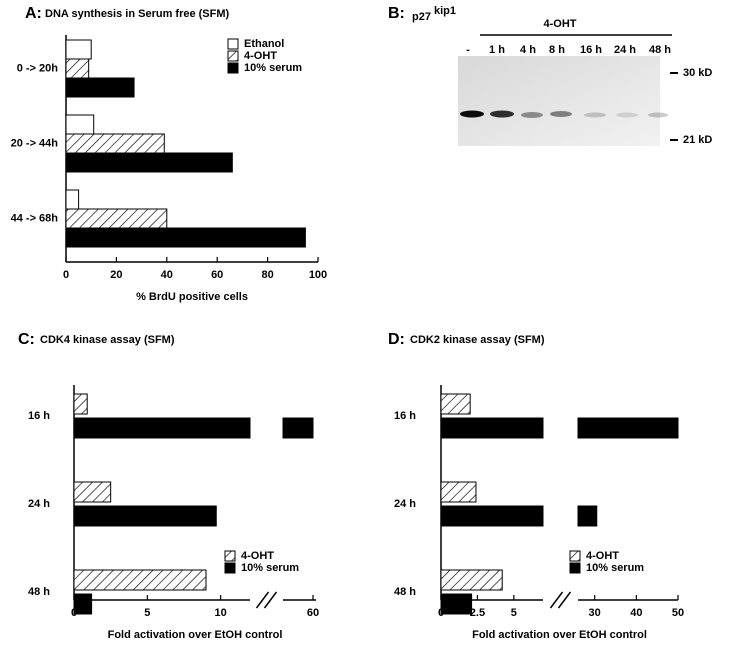 The width and height of the screenshot is (730, 656). What do you see at coordinates (116, 275) in the screenshot?
I see `x-tick-label: 20` at bounding box center [116, 275].